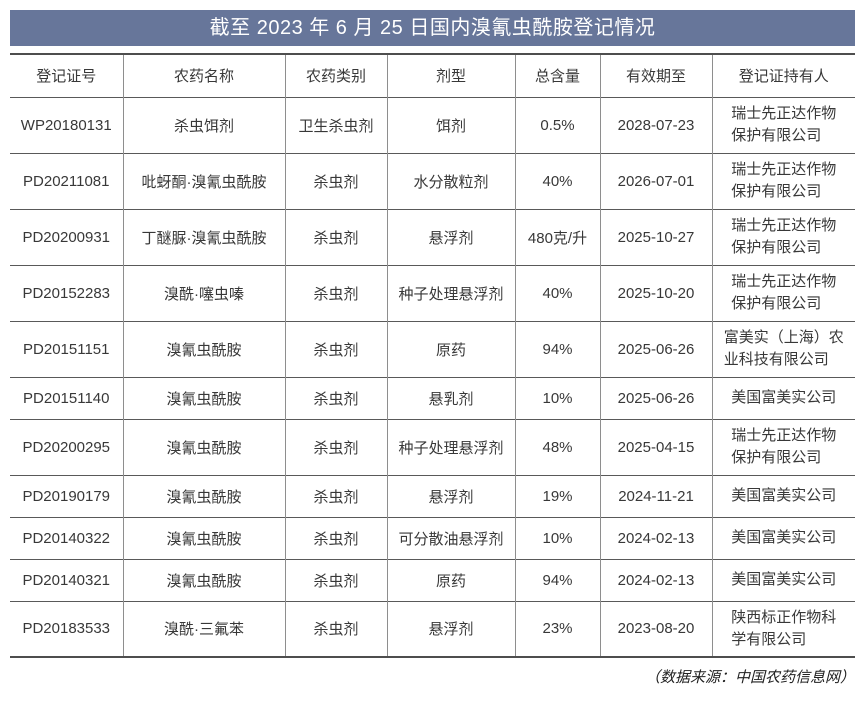  What do you see at coordinates (557, 75) in the screenshot?
I see `column-header: 总含量` at bounding box center [557, 75].